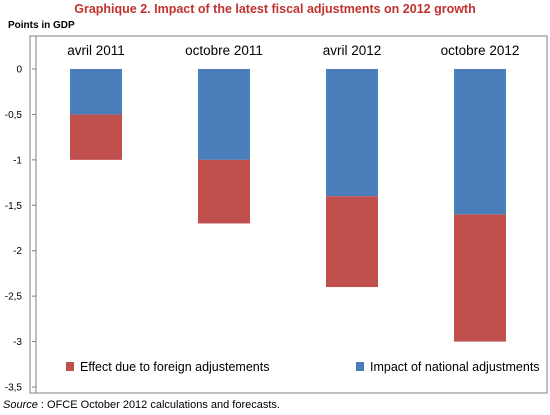 The height and width of the screenshot is (415, 550). I want to click on y-tick-label: -1,5, so click(14, 206).